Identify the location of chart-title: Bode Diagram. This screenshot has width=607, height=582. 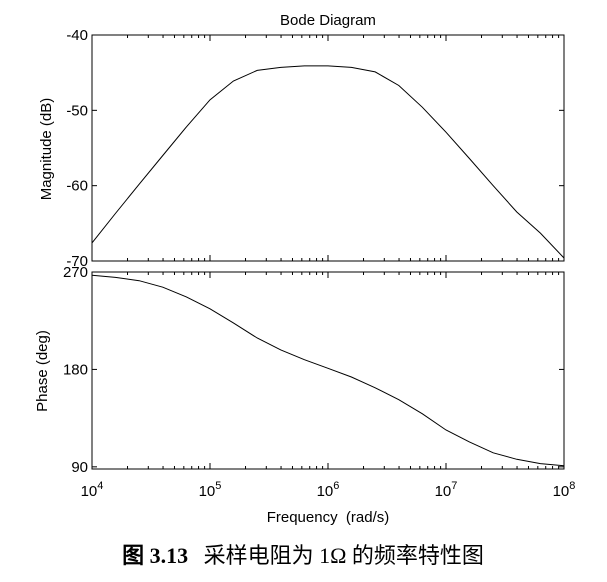
(328, 20).